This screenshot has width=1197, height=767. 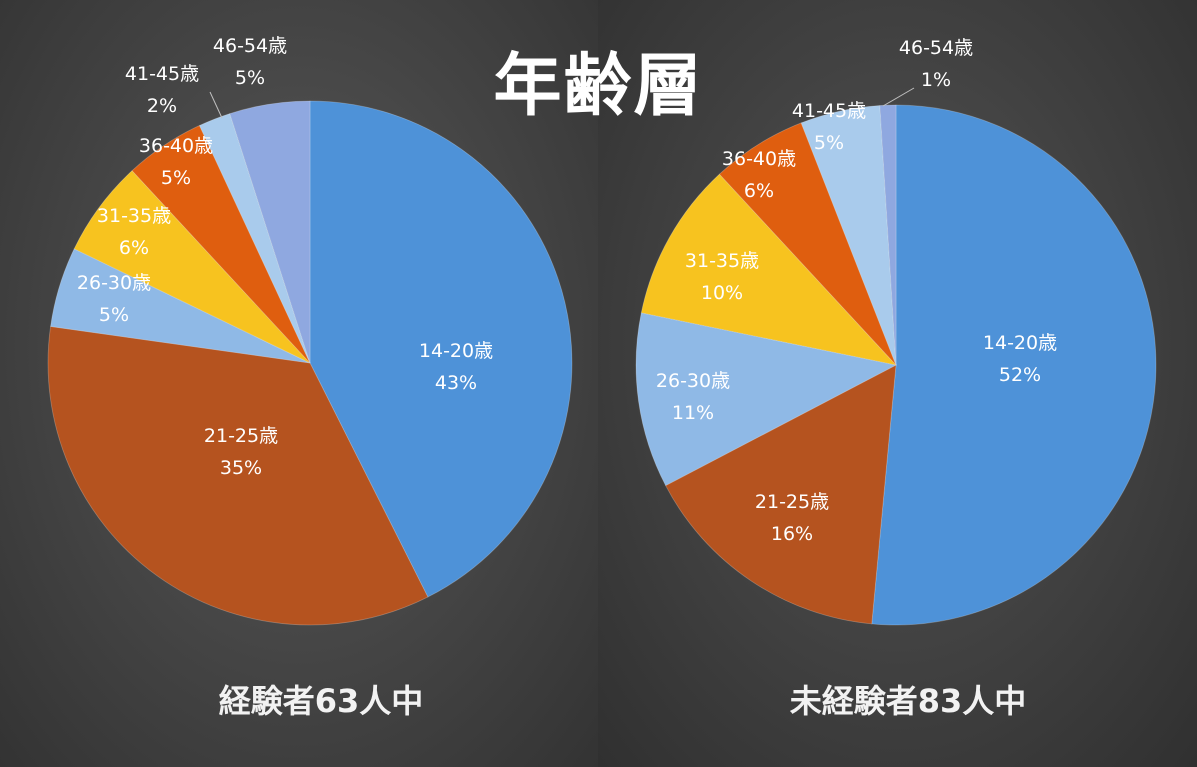 What do you see at coordinates (1020, 375) in the screenshot?
I see `slice-percent-label: 52%` at bounding box center [1020, 375].